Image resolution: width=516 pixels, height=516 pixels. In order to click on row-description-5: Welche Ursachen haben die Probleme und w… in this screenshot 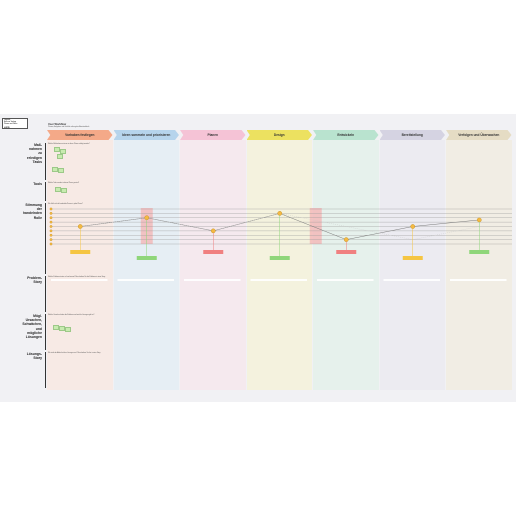, I will do `click(71, 315)`.